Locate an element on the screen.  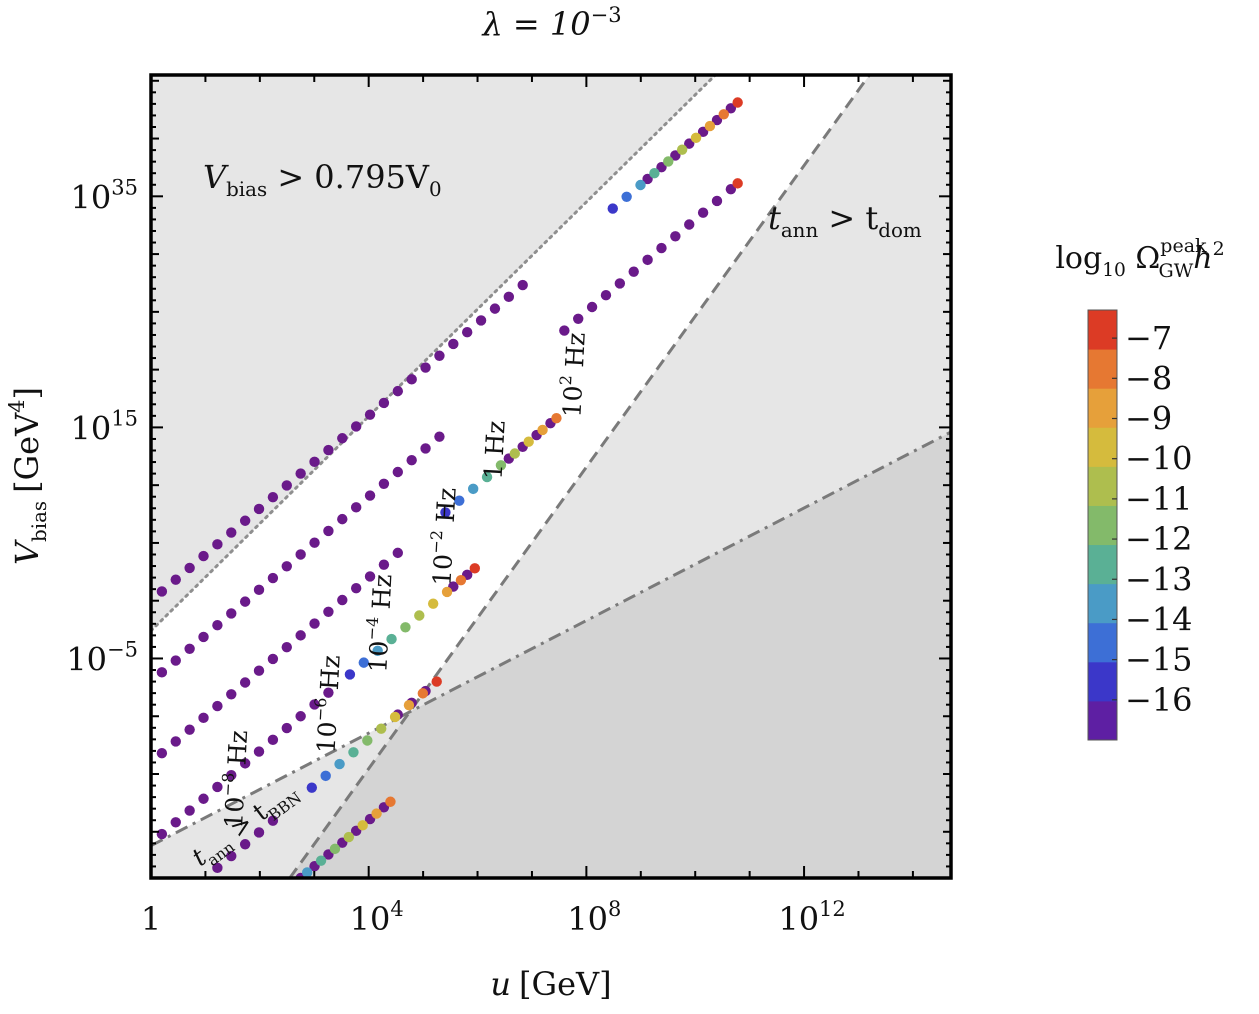
colorbar is located at coordinates (1102, 525).